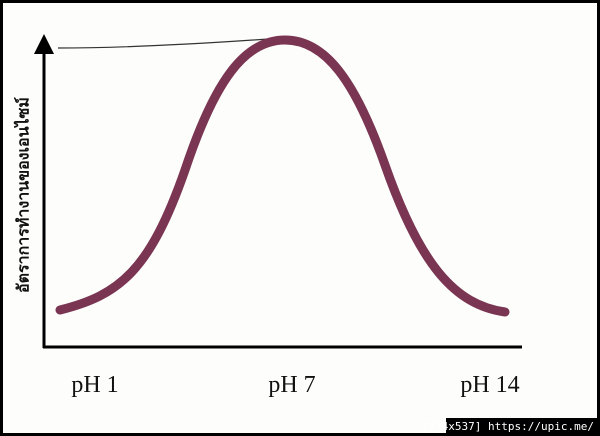 Image resolution: width=600 pixels, height=436 pixels. I want to click on watermark-bg, so click(522, 426).